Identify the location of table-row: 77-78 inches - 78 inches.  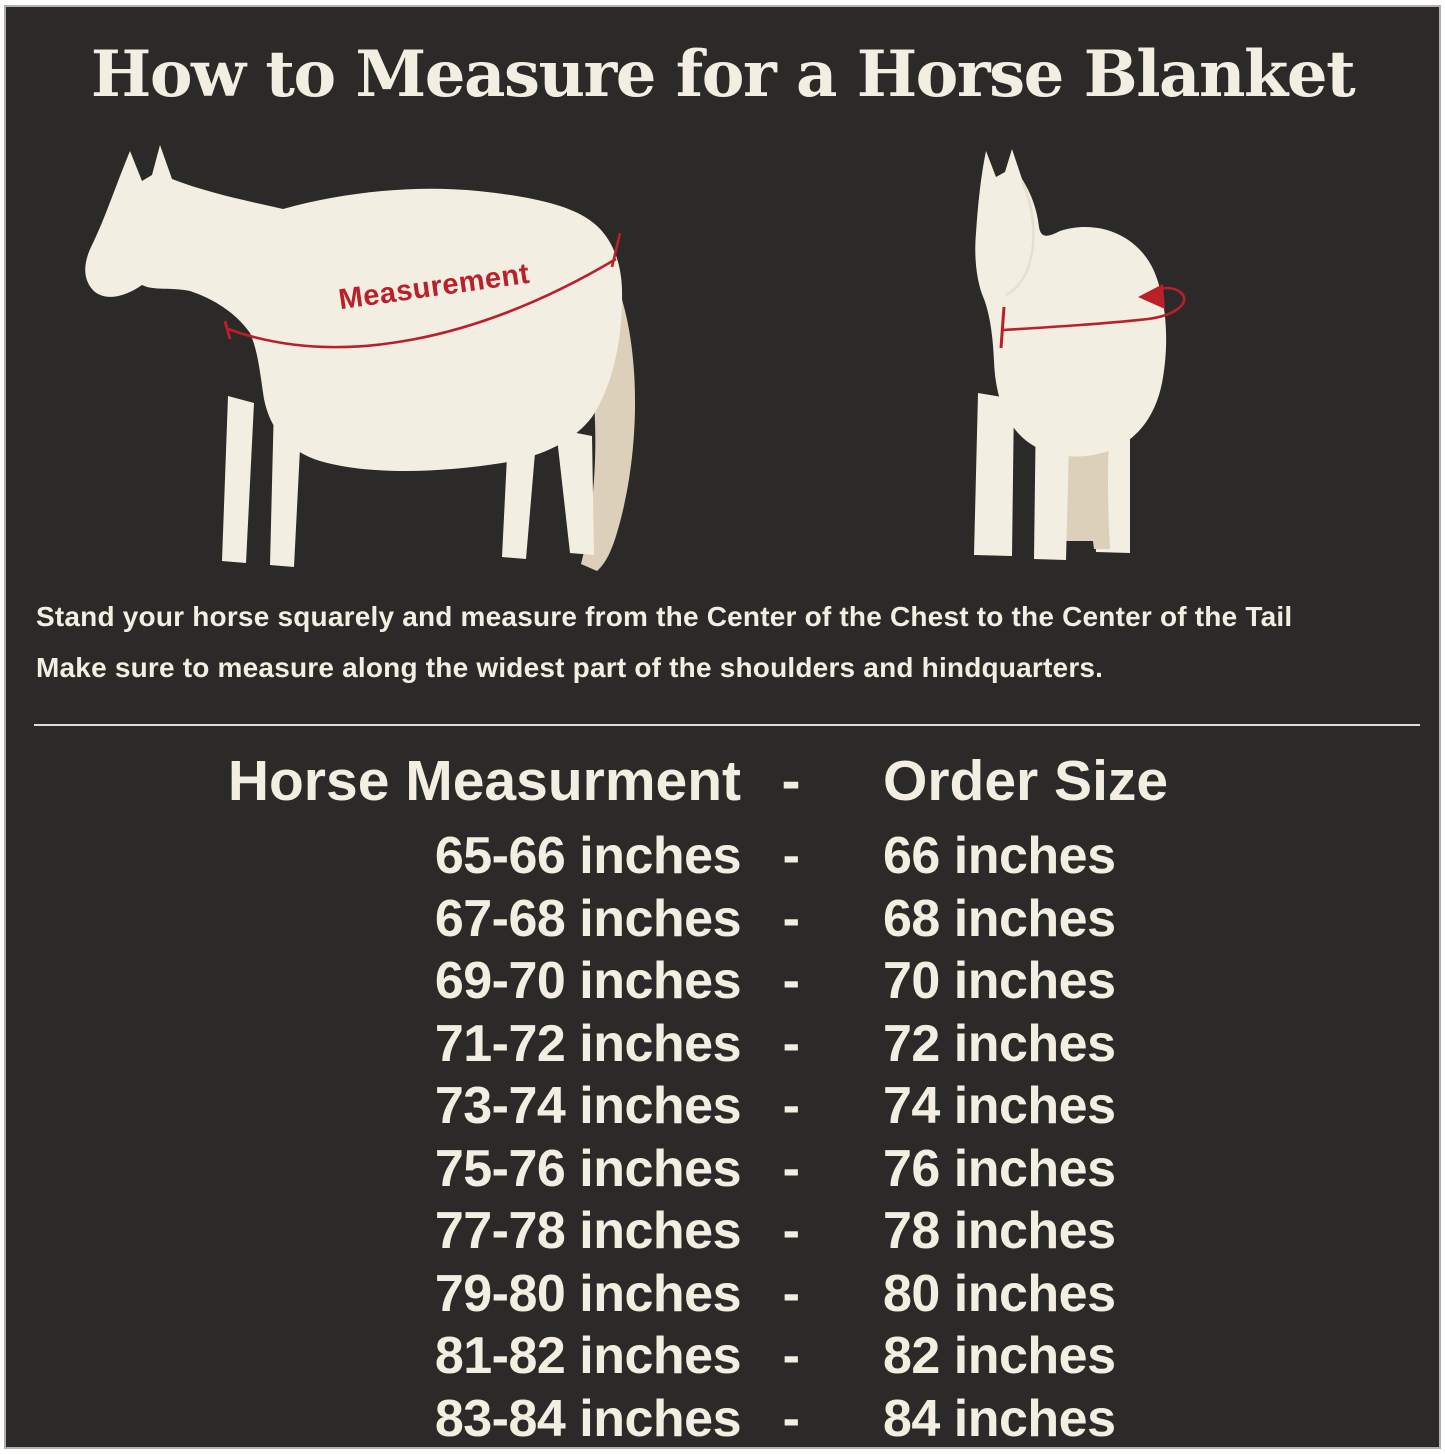
(722, 1231).